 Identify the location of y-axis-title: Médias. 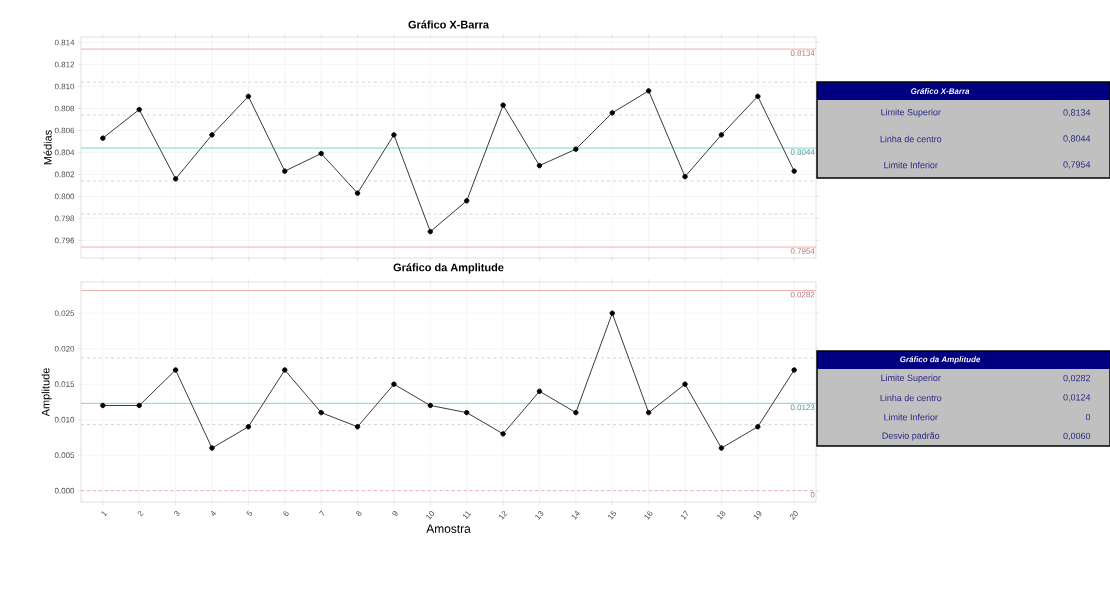
(47, 147).